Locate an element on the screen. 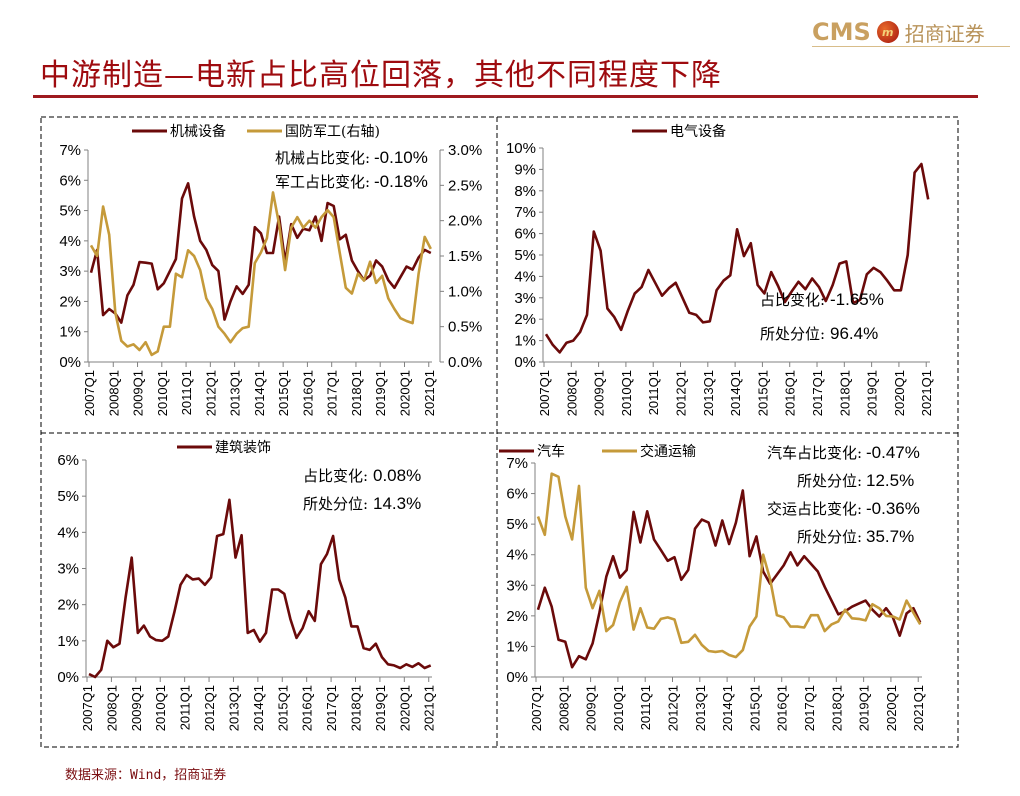 This screenshot has width=1020, height=796. y2-tick-label: 0.0% is located at coordinates (465, 362).